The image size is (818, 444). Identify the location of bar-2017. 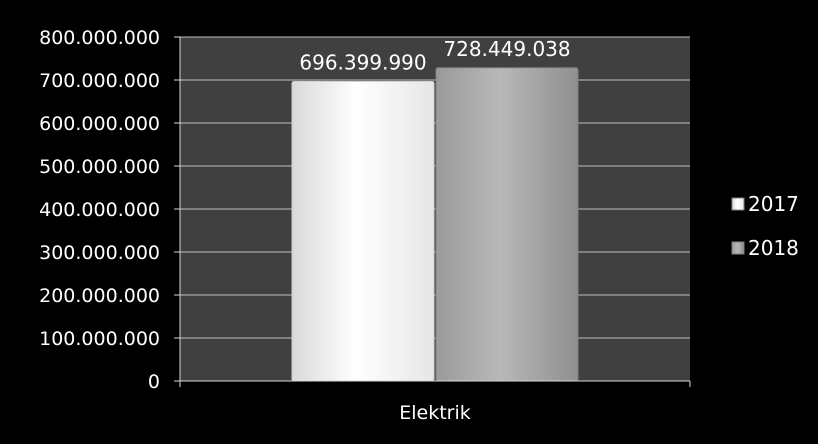
(363, 231).